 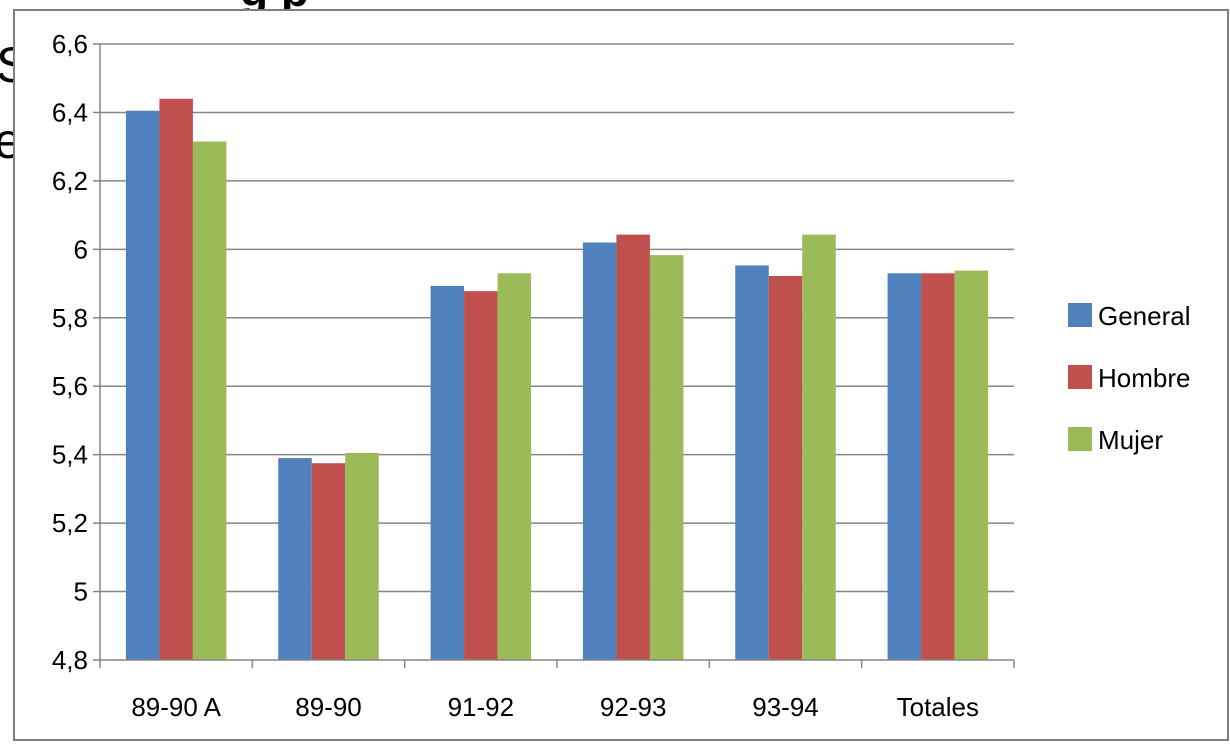 What do you see at coordinates (70, 386) in the screenshot?
I see `y-tick-label: 5,6` at bounding box center [70, 386].